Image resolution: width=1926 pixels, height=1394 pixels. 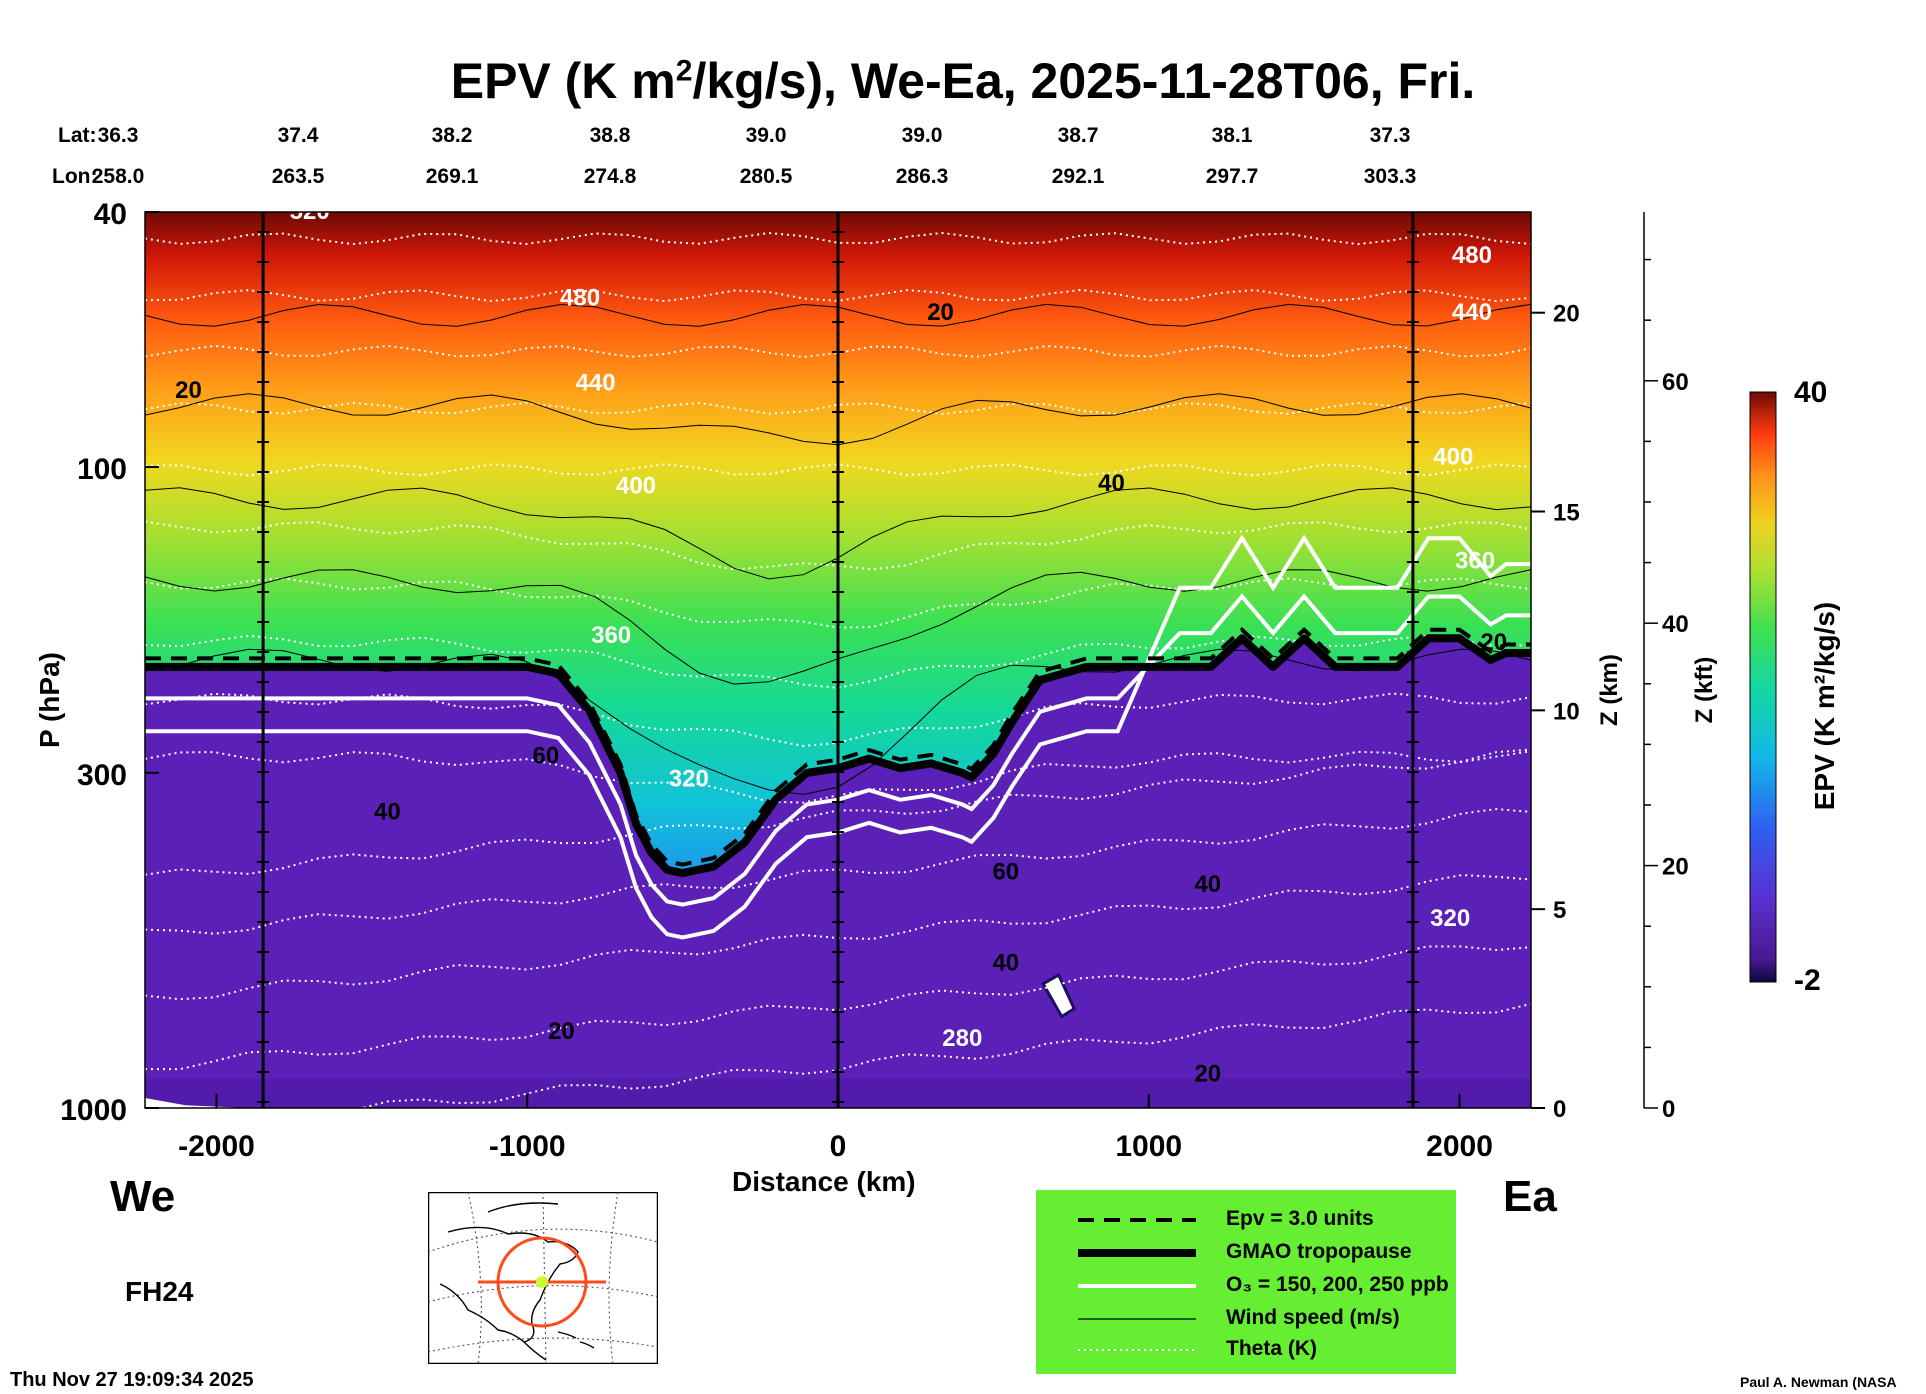 I want to click on lon-value: 258.0, so click(x=118, y=176).